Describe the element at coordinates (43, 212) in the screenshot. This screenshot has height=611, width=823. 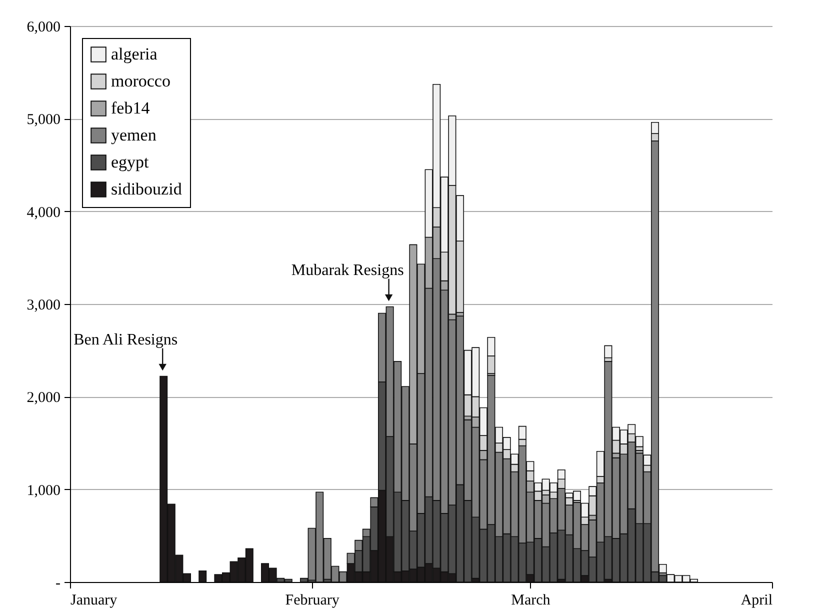
I see `y-tick-label: 4,000` at that location.